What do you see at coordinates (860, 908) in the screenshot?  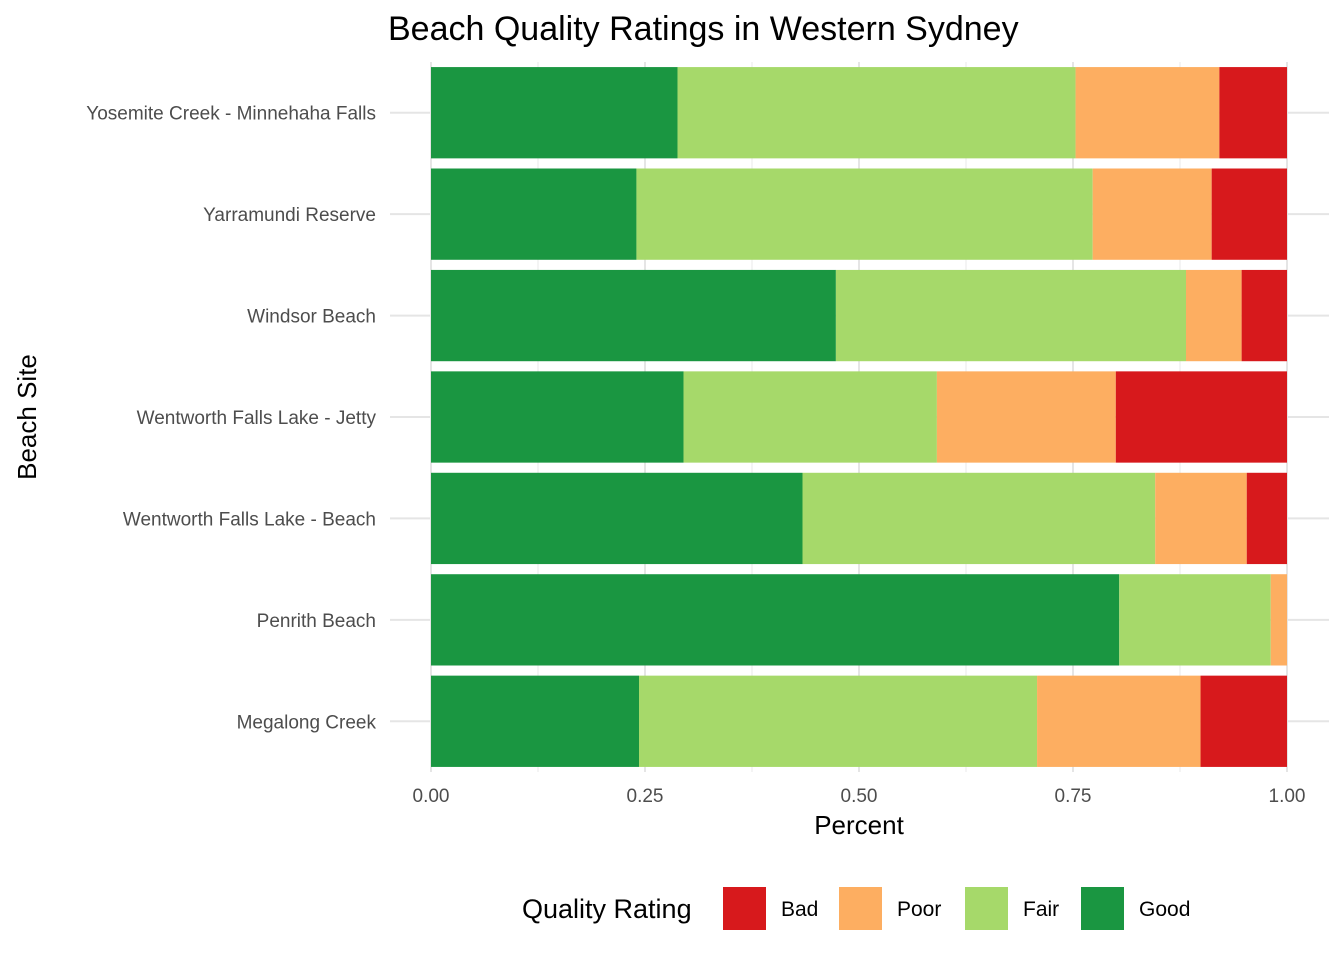 I see `legend-key-poor` at bounding box center [860, 908].